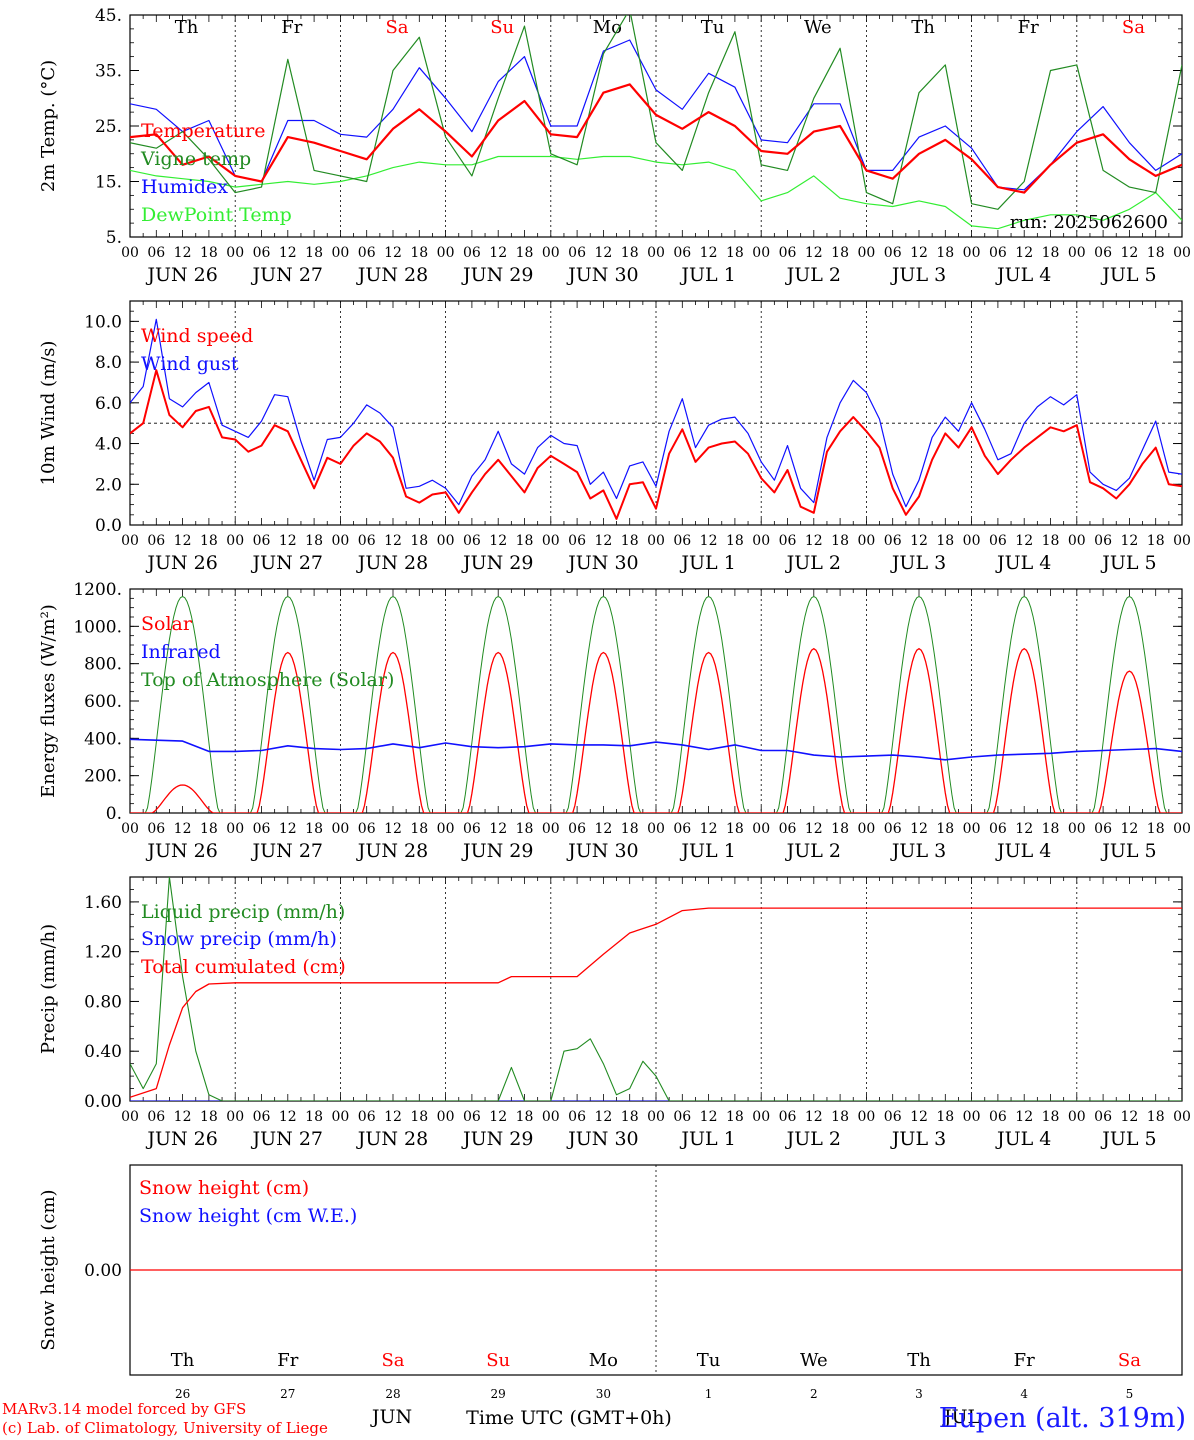  What do you see at coordinates (656, 704) in the screenshot?
I see `series-line-toa-solar` at bounding box center [656, 704].